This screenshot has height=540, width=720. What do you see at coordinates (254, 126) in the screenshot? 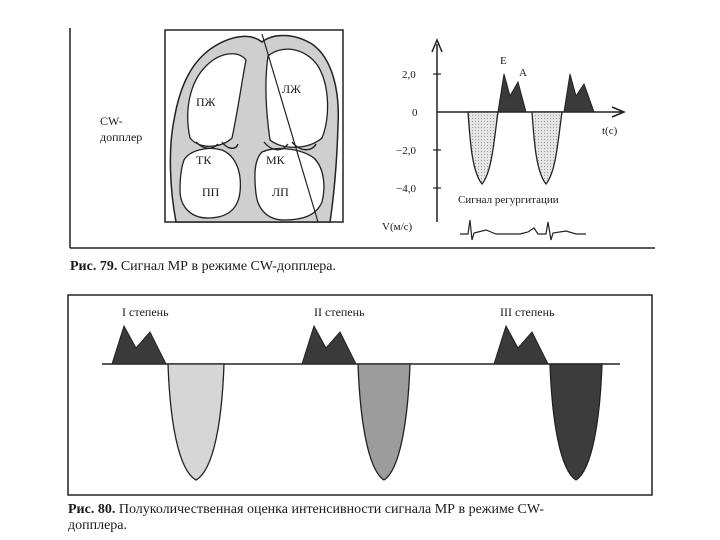
I see `heart-diagram: ПЖ ЛЖ ТК МК ПП ЛП` at bounding box center [254, 126].